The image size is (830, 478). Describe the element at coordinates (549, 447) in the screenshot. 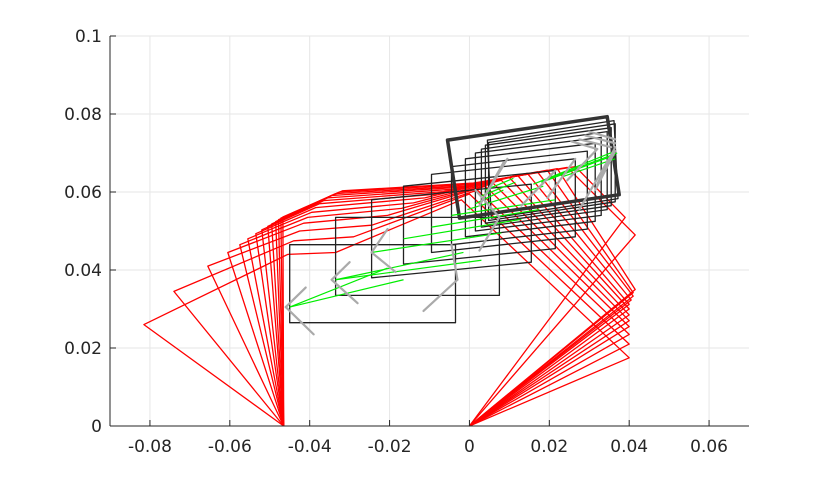

I see `x-tick-label: 0.02` at that location.